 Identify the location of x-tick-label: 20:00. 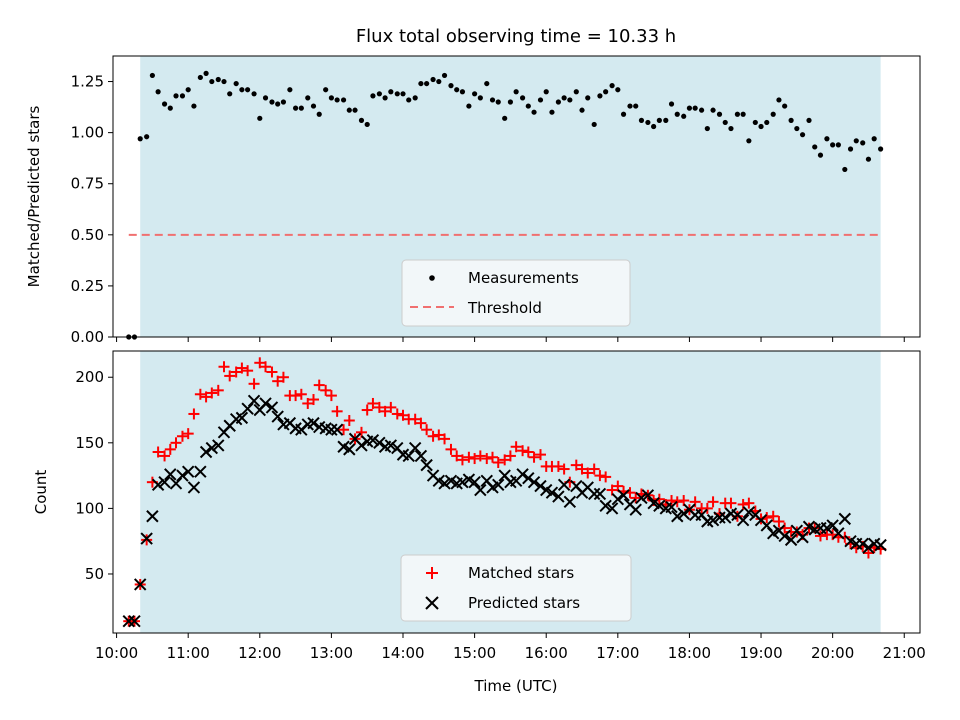
(832, 653).